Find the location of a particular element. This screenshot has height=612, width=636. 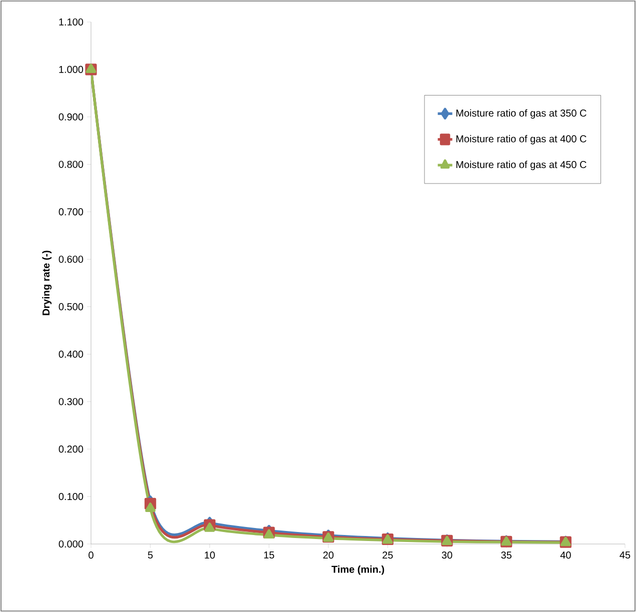

legend-label: Moisture ratio of gas at 400 C is located at coordinates (521, 139).